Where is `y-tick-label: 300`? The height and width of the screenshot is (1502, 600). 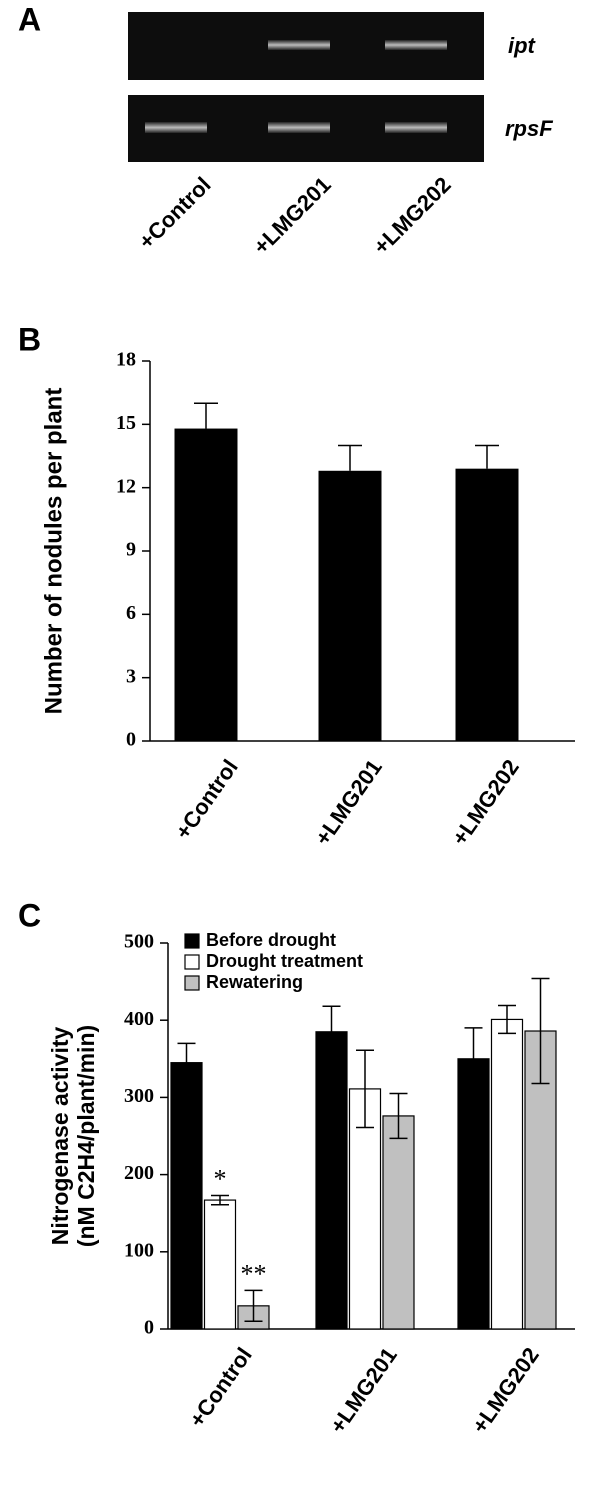 y-tick-label: 300 is located at coordinates (139, 1096).